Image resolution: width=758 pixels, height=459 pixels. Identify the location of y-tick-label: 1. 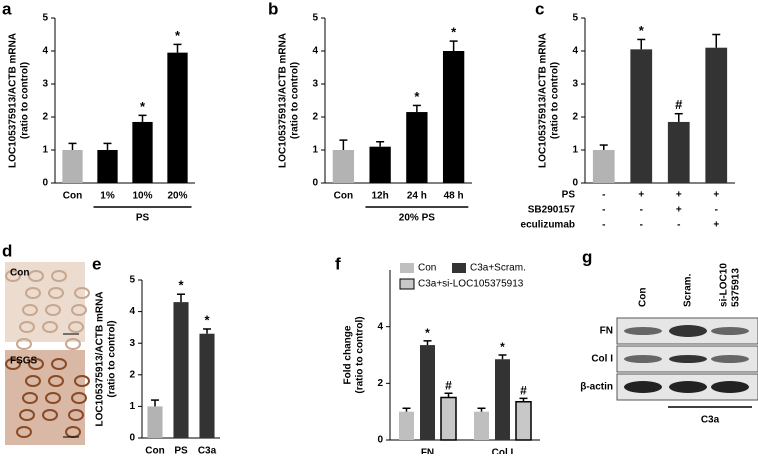
(132, 406).